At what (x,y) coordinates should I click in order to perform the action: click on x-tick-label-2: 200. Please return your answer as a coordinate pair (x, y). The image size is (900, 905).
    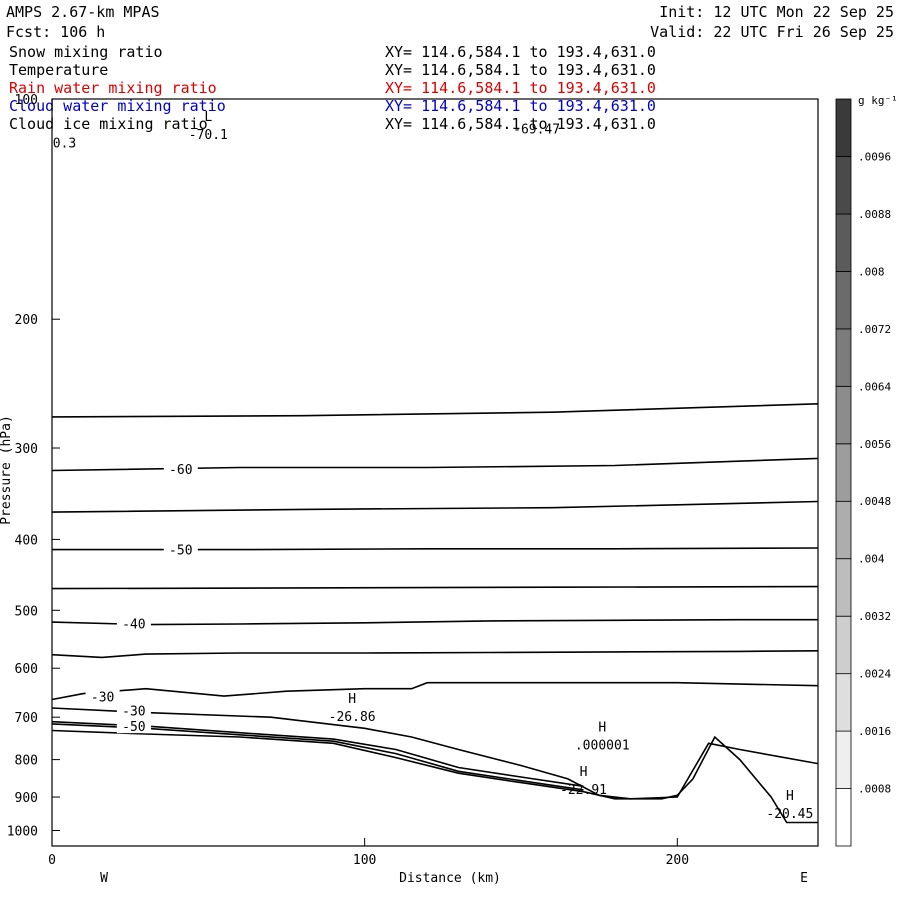
    Looking at the image, I should click on (677, 860).